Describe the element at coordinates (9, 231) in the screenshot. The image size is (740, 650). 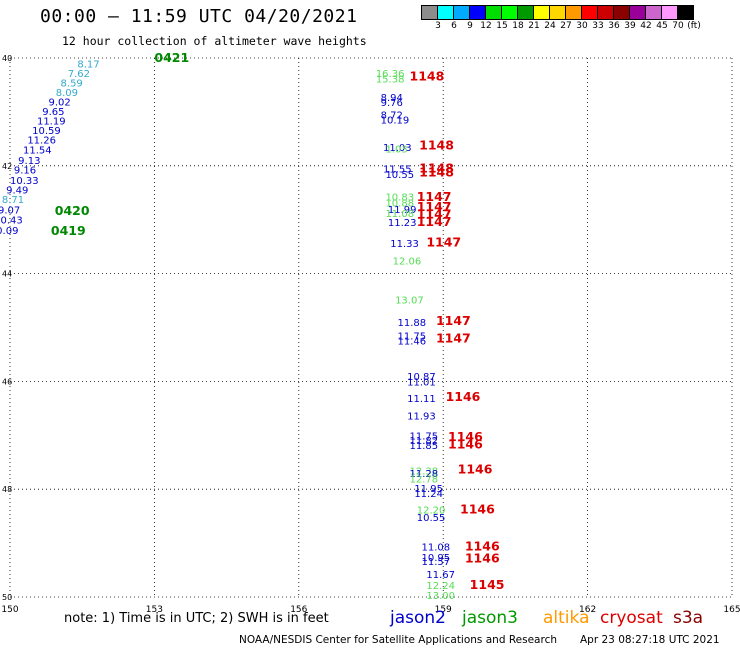
I see `wave-height-label: 10.09` at that location.